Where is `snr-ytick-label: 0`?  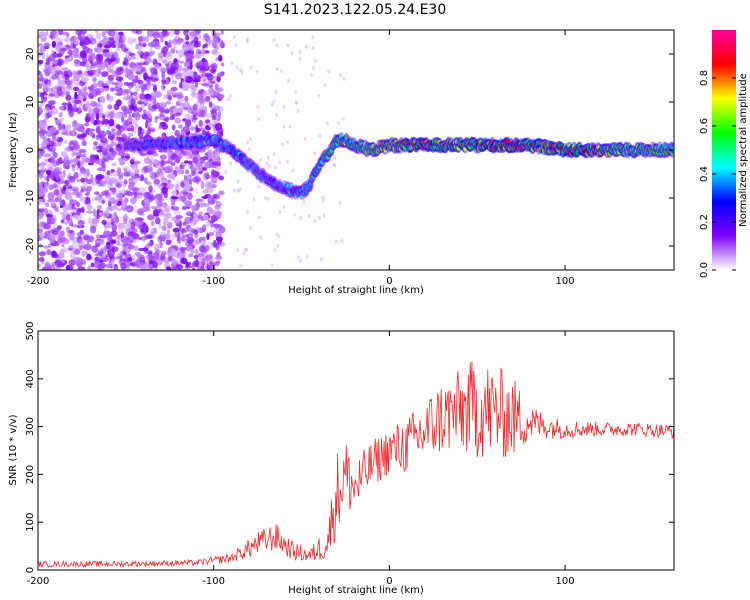 snr-ytick-label: 0 is located at coordinates (30, 570).